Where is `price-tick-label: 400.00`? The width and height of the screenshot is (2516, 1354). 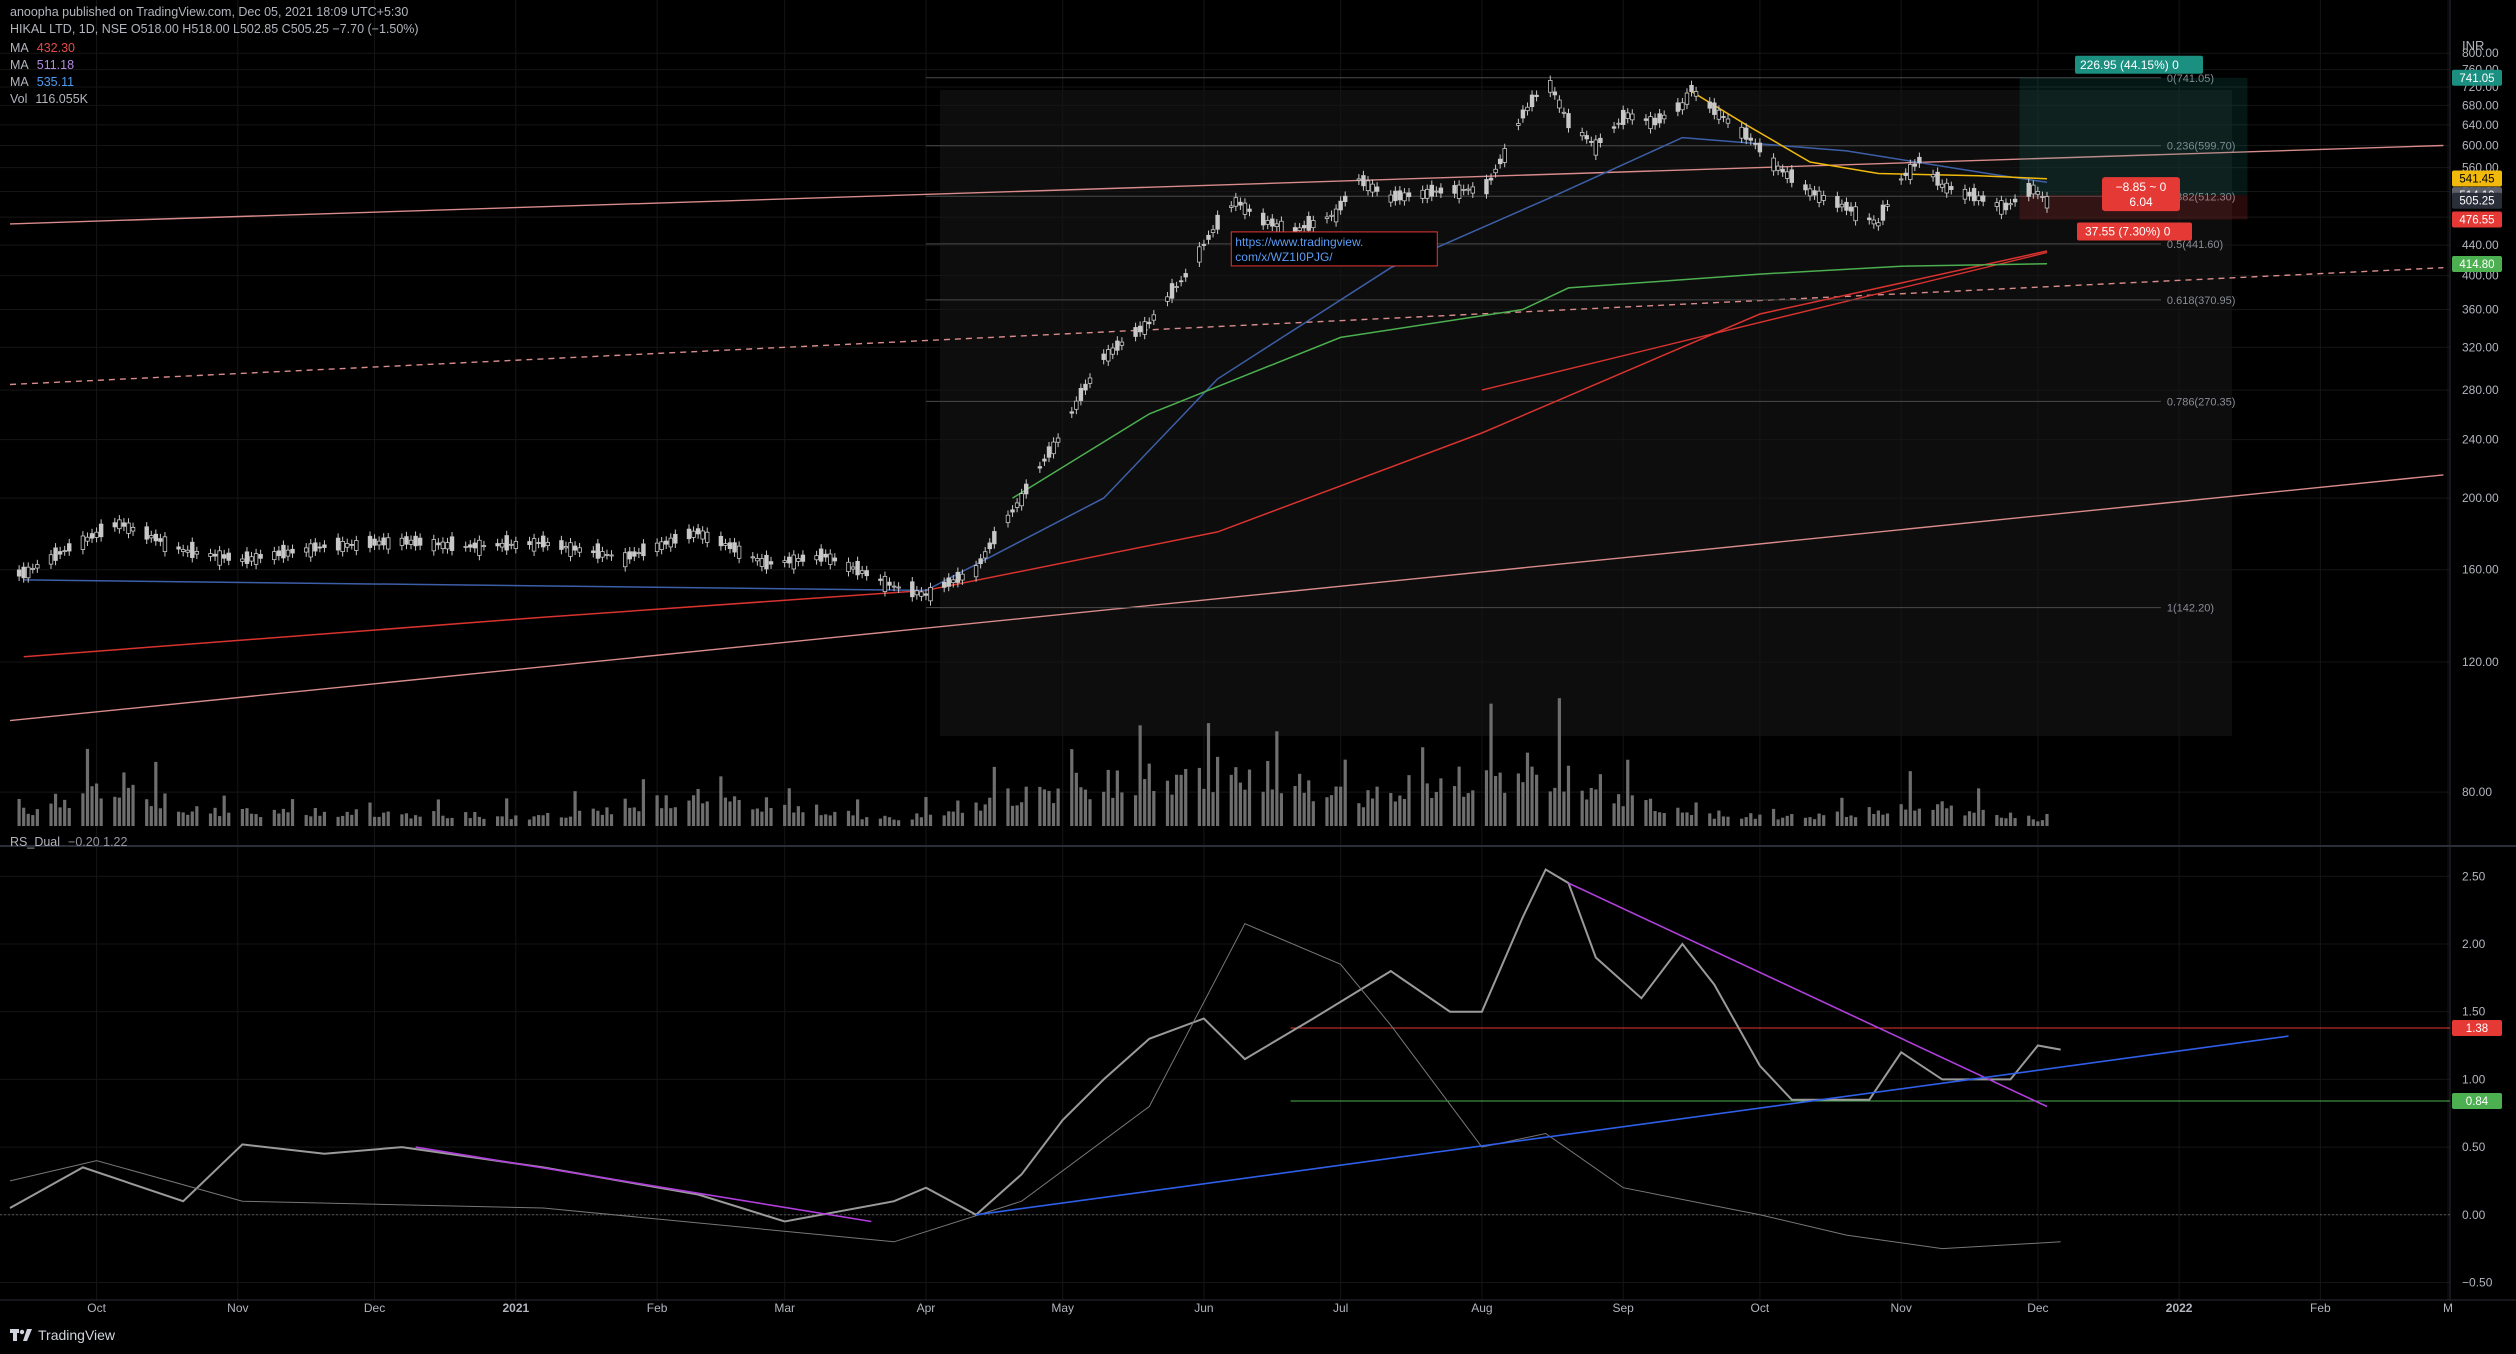
price-tick-label: 400.00 is located at coordinates (2480, 276).